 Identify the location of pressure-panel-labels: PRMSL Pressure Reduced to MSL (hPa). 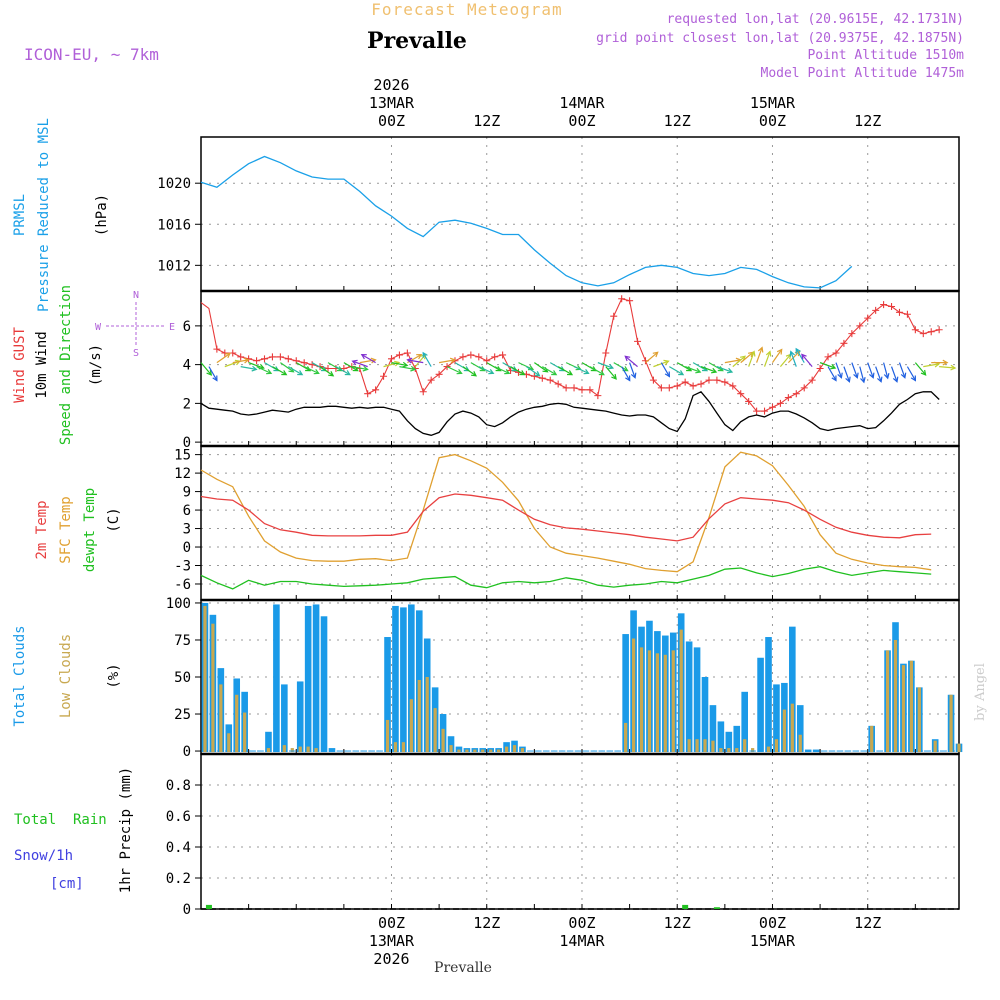
(61, 215).